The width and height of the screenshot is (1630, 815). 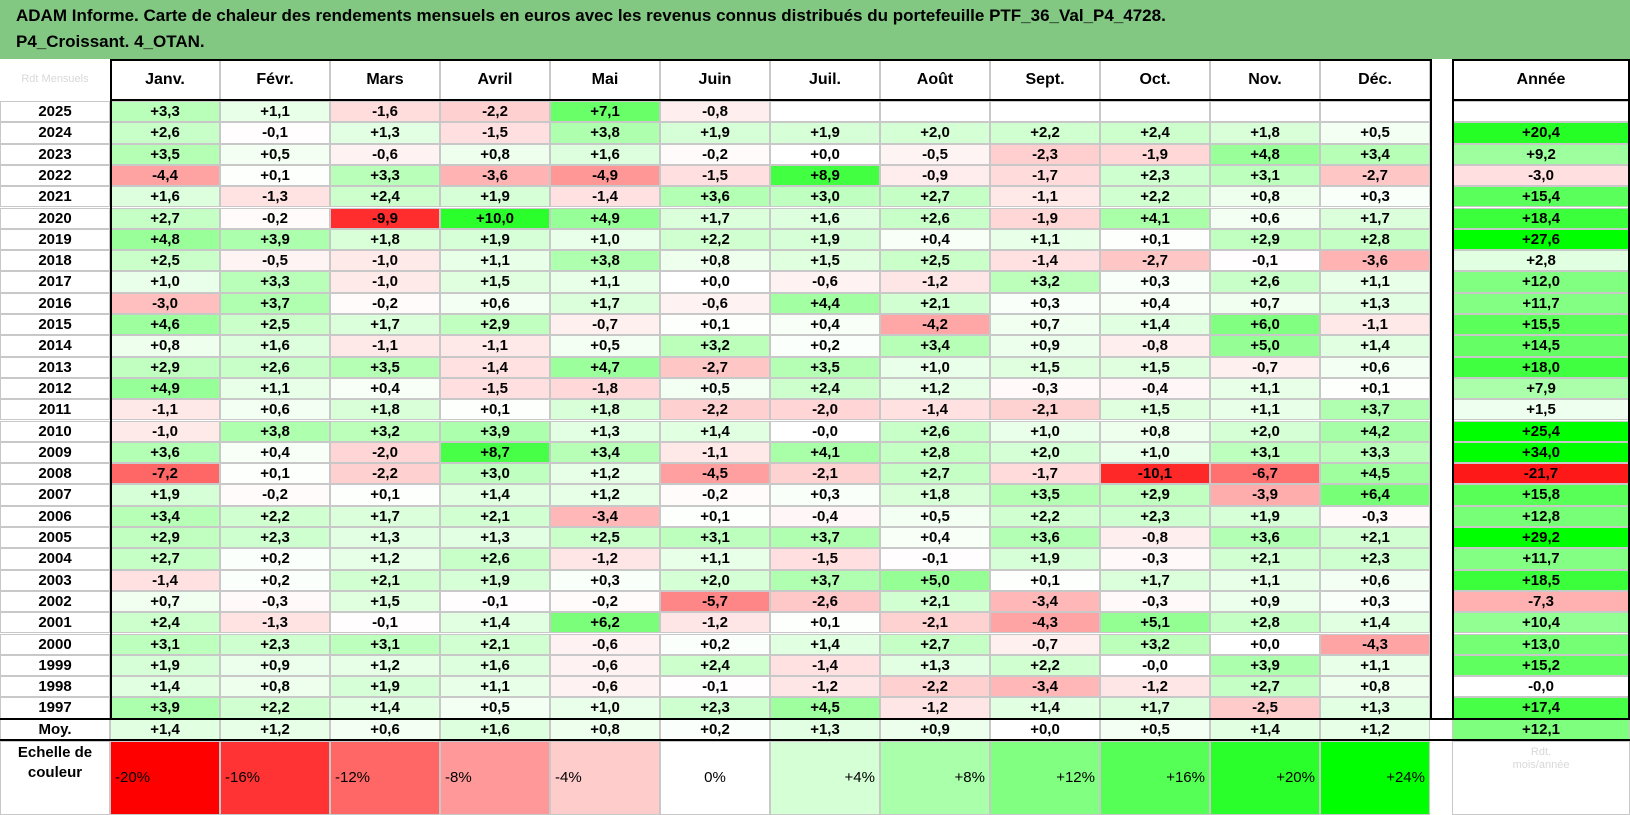 I want to click on heatmap-cell: -5,7, so click(x=715, y=601).